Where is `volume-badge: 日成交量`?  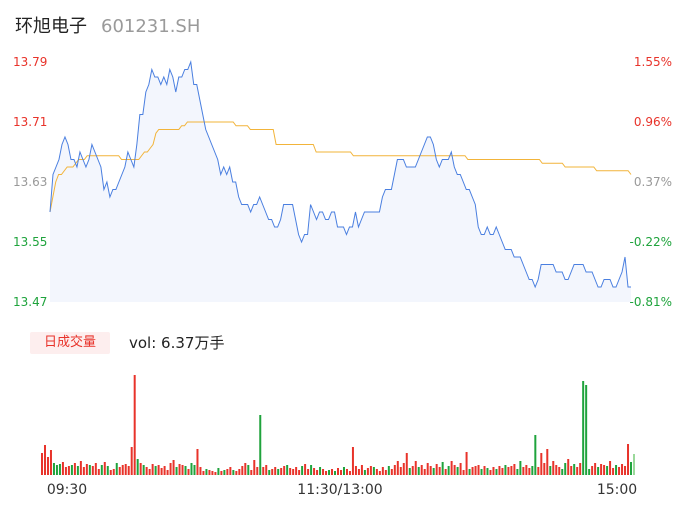
volume-badge: 日成交量 is located at coordinates (70, 343).